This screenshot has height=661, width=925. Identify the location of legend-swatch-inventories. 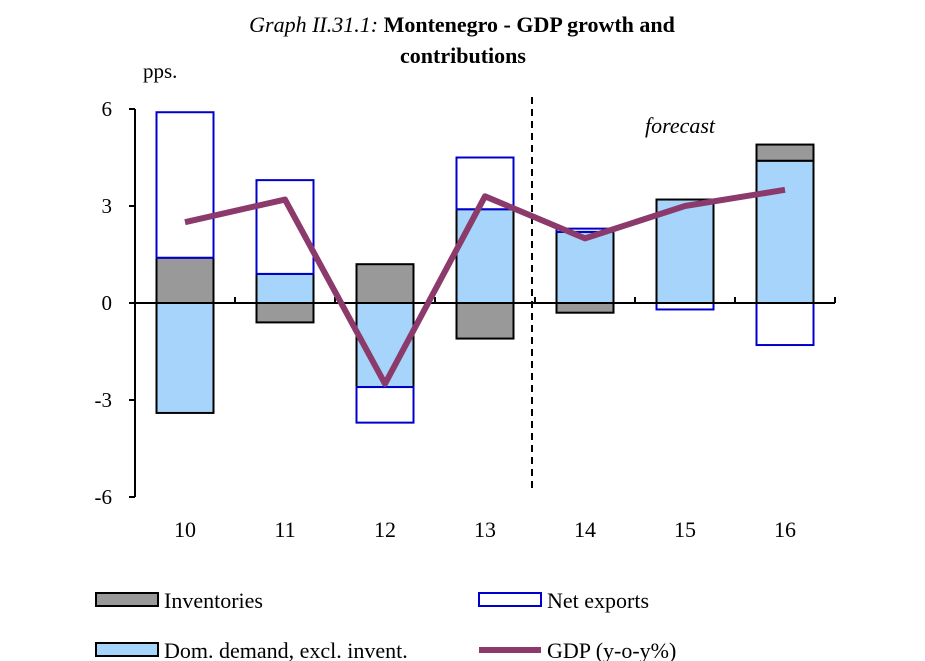
(127, 599).